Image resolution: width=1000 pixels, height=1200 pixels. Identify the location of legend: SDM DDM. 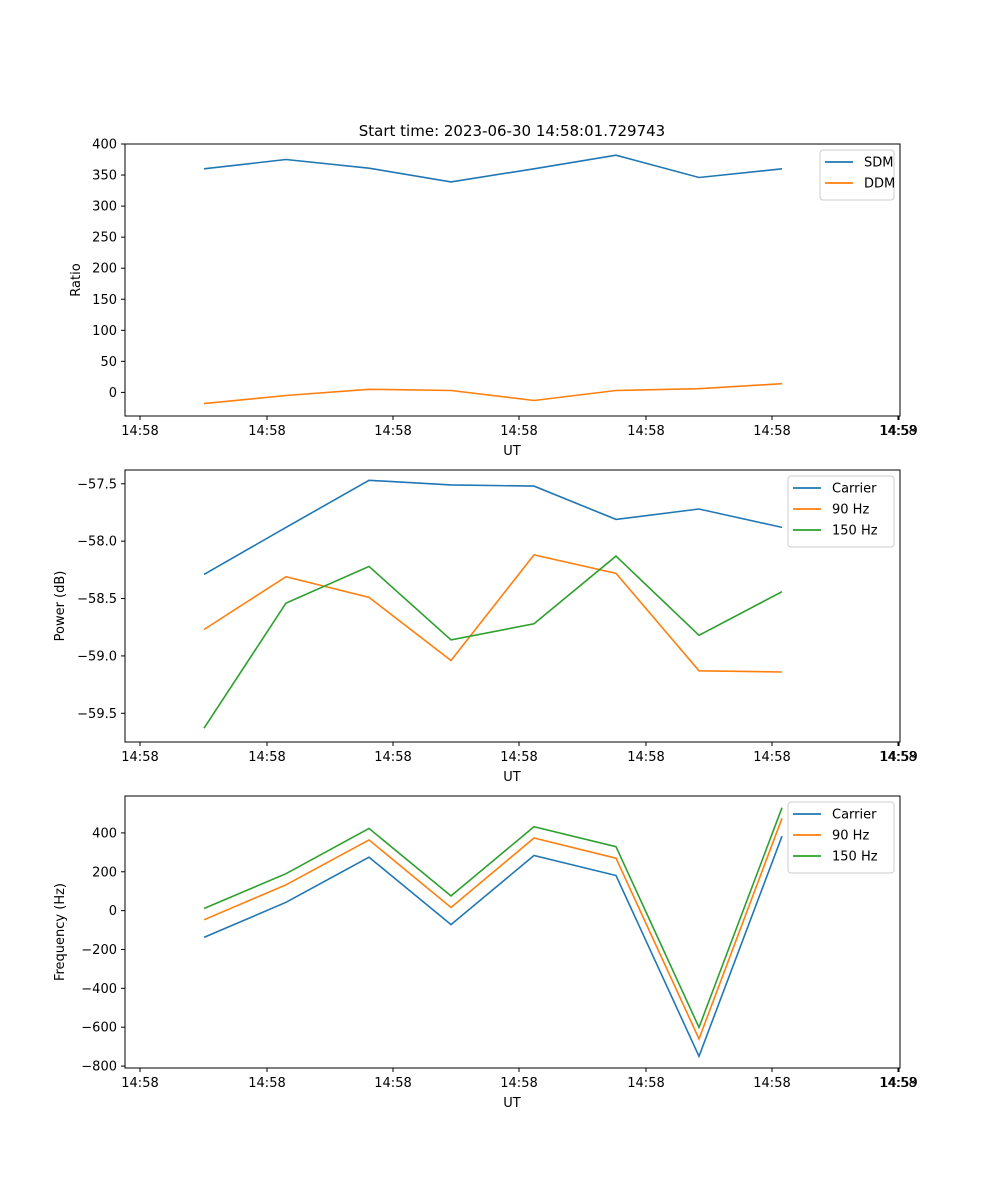
(857, 175).